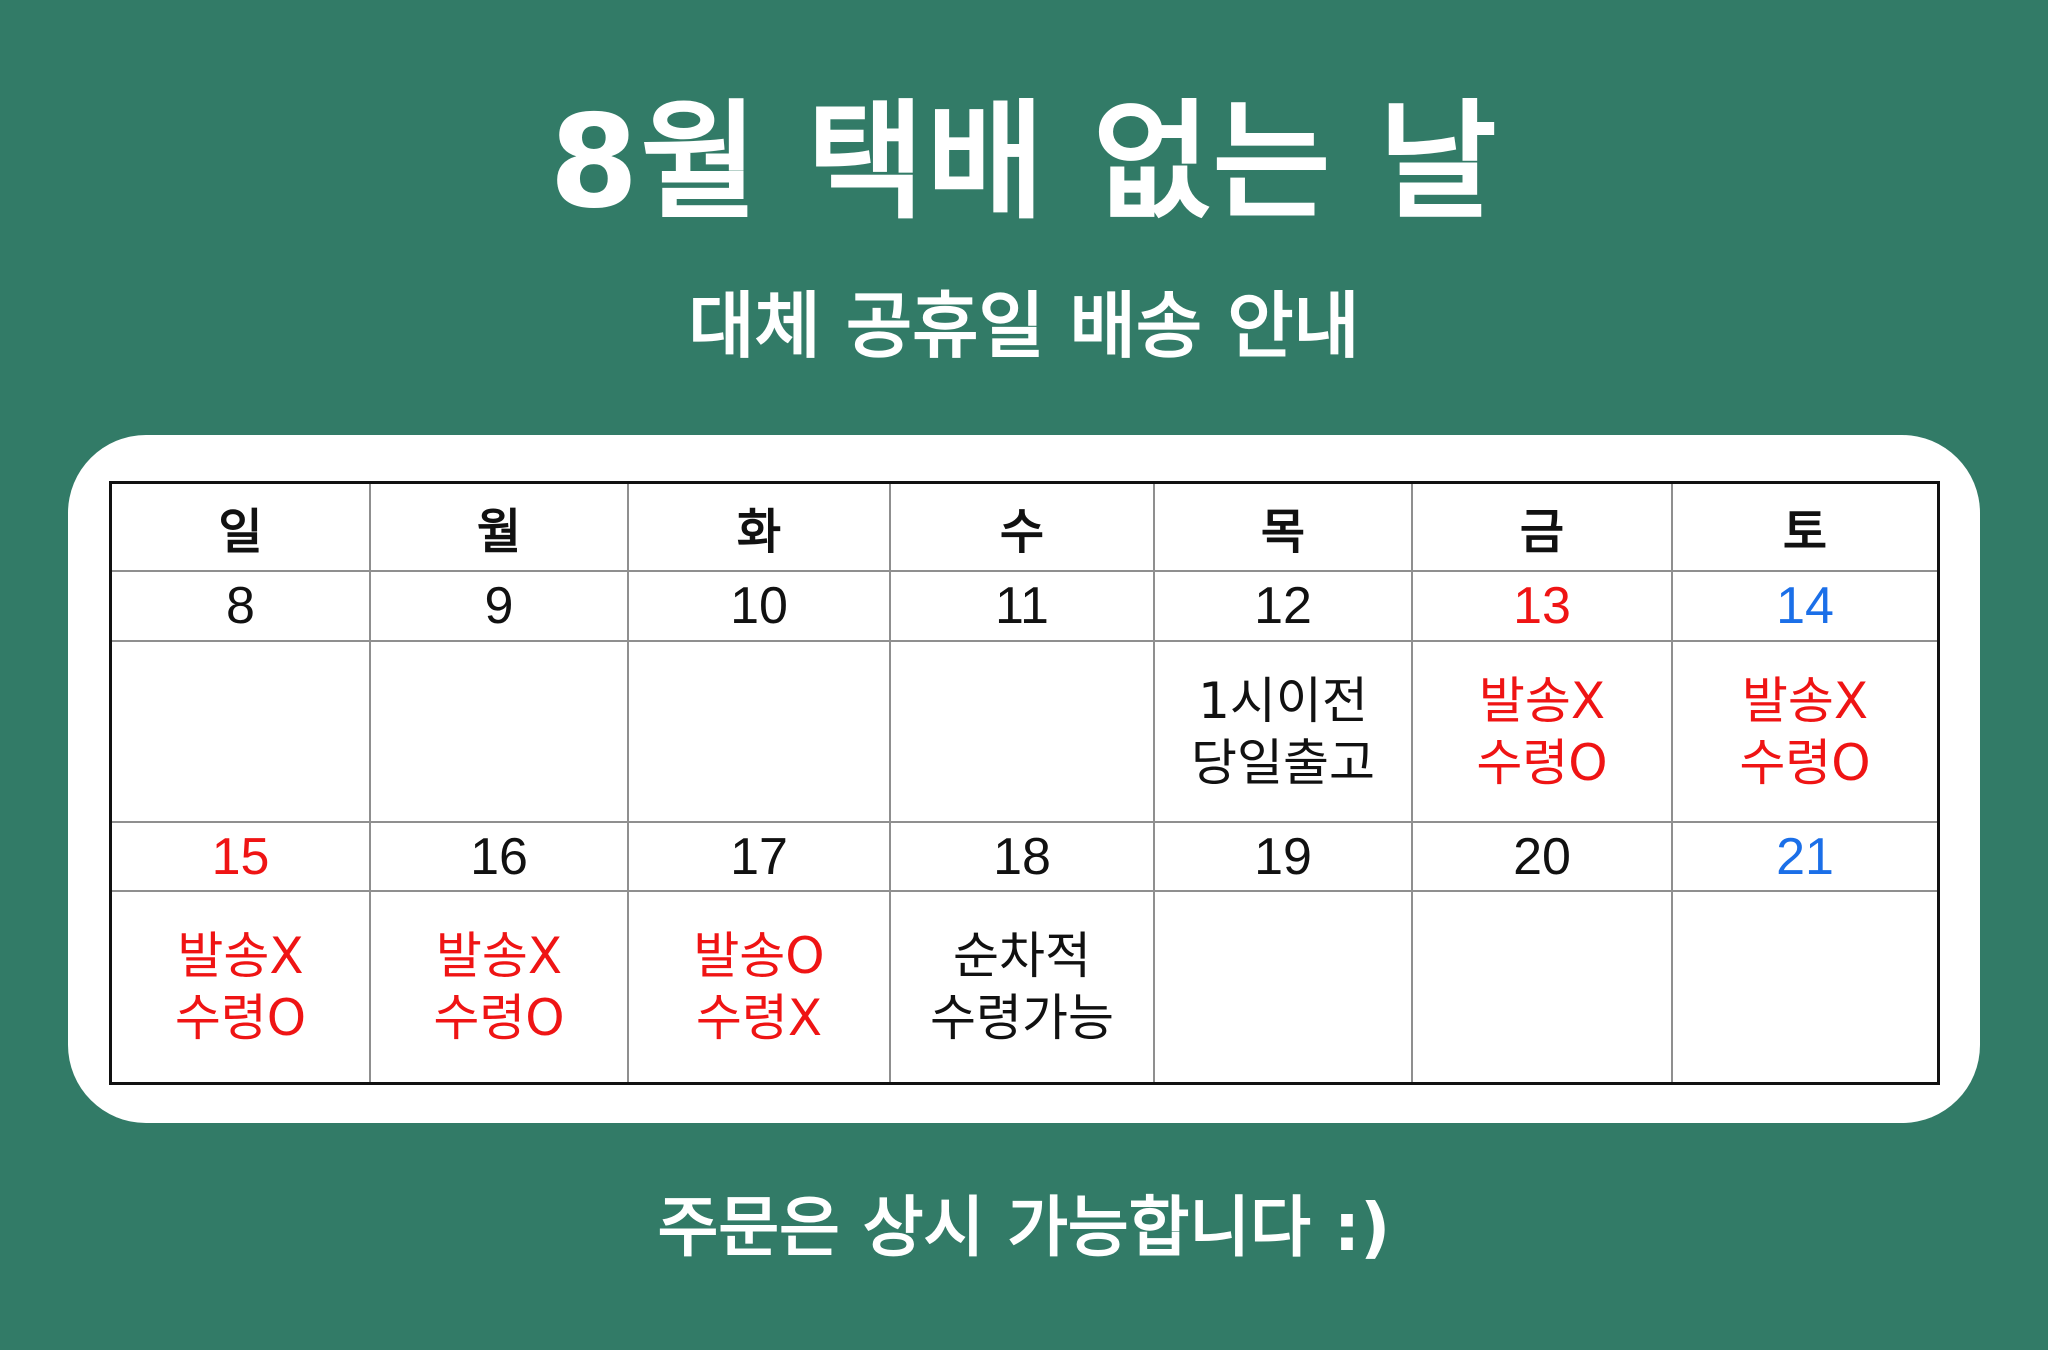  Describe the element at coordinates (500, 528) in the screenshot. I see `weekday-monday: 월` at that location.